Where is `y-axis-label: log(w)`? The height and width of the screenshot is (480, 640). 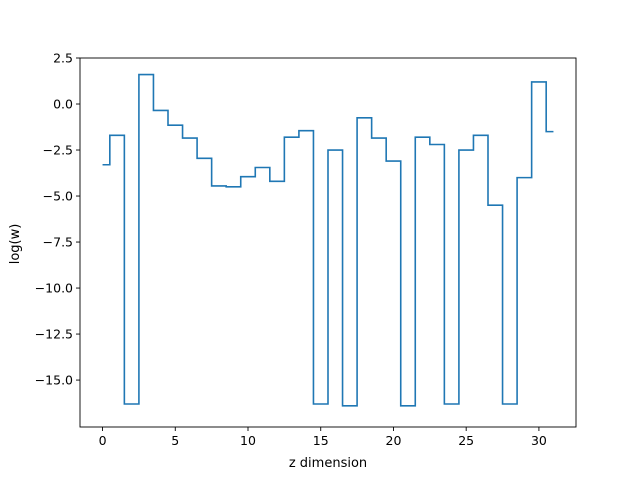
y-axis-label: log(w) is located at coordinates (15, 244).